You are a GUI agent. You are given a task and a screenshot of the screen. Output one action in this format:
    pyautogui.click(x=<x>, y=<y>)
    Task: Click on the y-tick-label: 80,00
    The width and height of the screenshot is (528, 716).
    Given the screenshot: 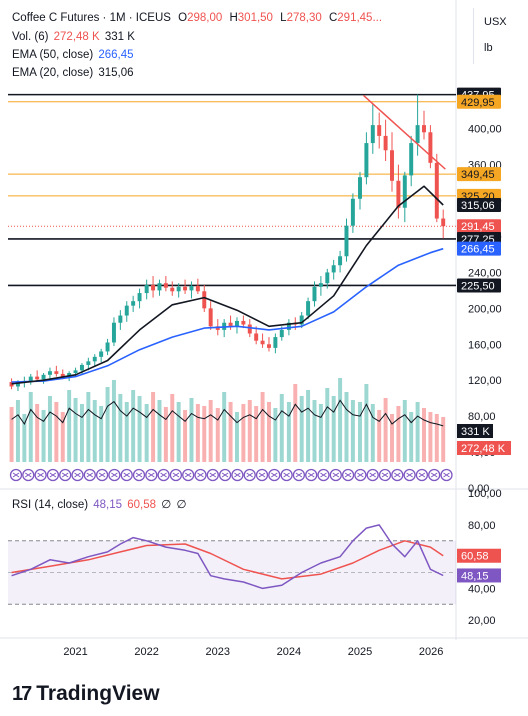 What is the action you would take?
    pyautogui.click(x=482, y=417)
    